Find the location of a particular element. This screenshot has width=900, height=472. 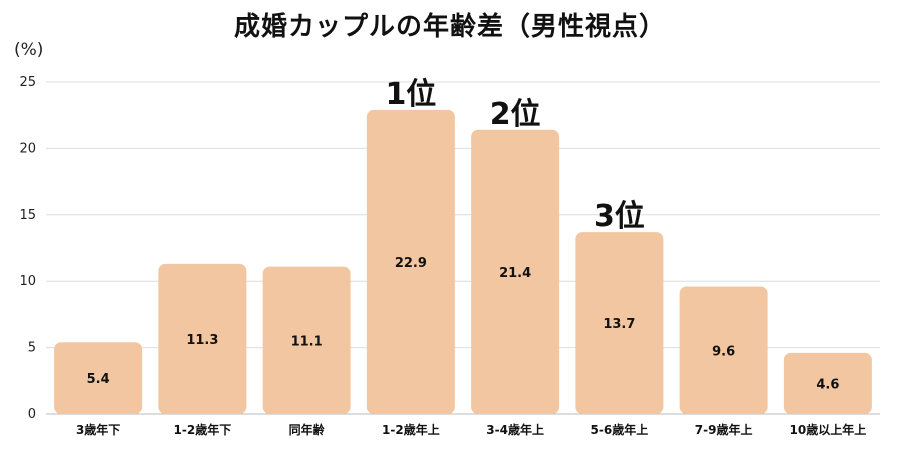

x-category-label: 1-2歳年上 is located at coordinates (411, 429).